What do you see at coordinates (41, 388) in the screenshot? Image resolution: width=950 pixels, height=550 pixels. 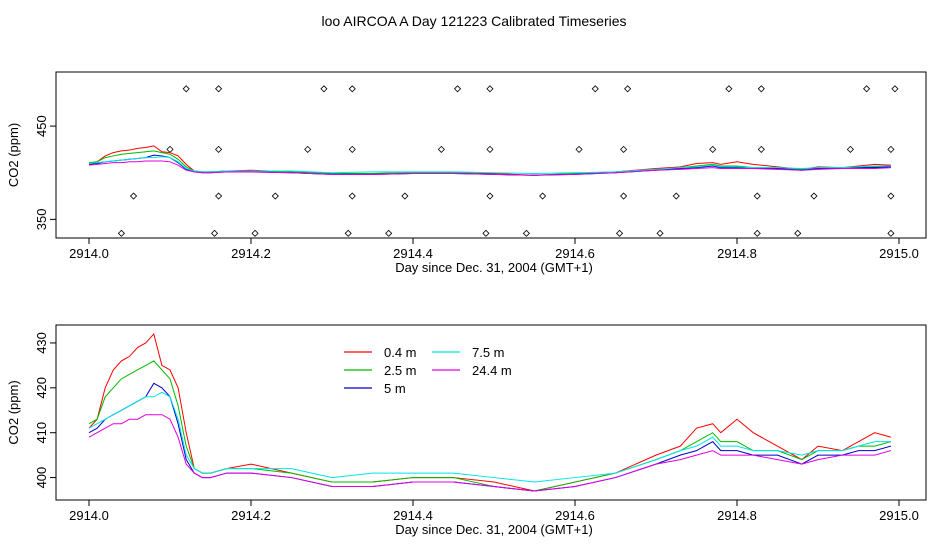 I see `y-tick-label: 420` at bounding box center [41, 388].